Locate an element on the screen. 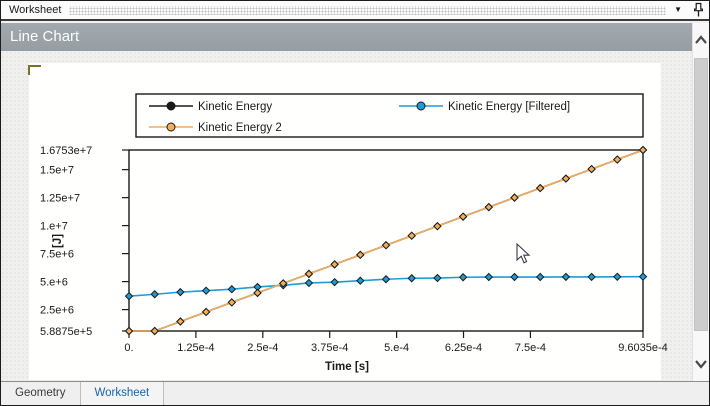 Image resolution: width=710 pixels, height=406 pixels. scroll-up-button is located at coordinates (701, 40).